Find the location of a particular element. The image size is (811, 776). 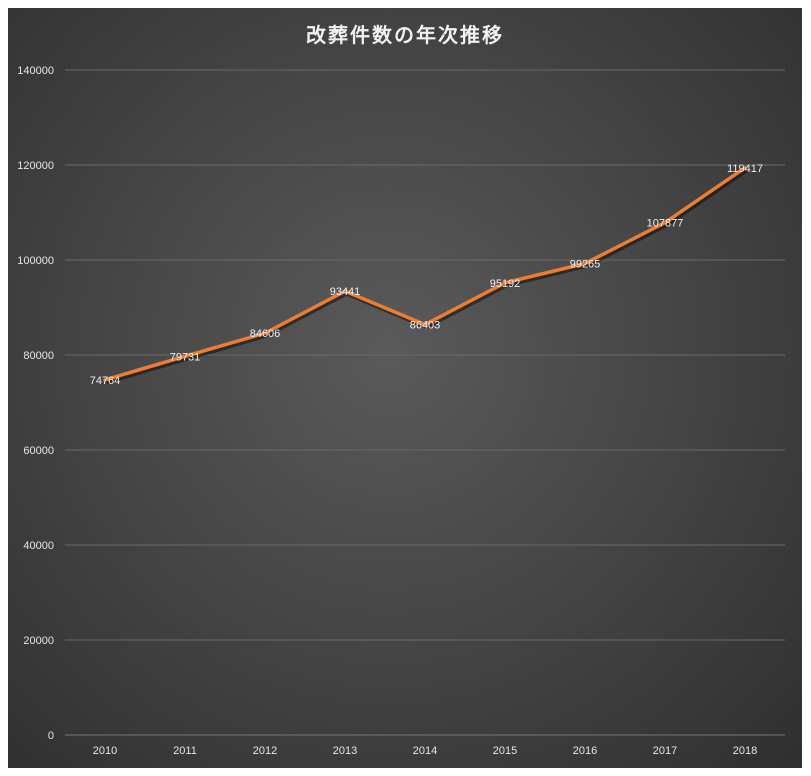

data-label: 86403 is located at coordinates (425, 326).